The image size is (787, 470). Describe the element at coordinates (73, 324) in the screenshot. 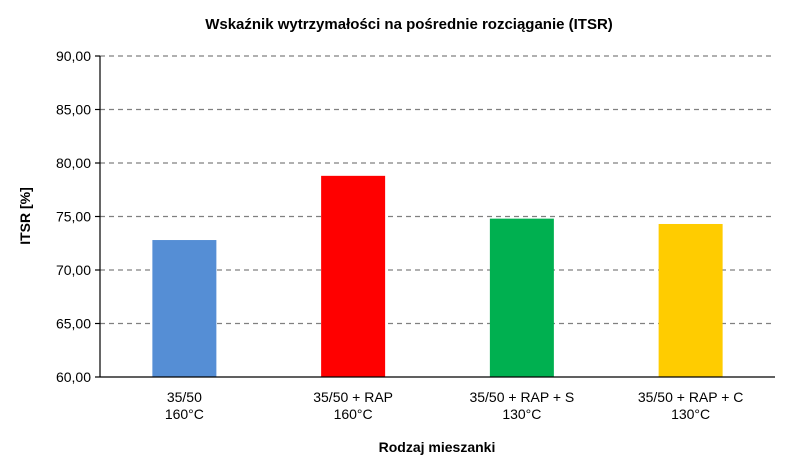

I see `y-tick-label: 65,00` at that location.